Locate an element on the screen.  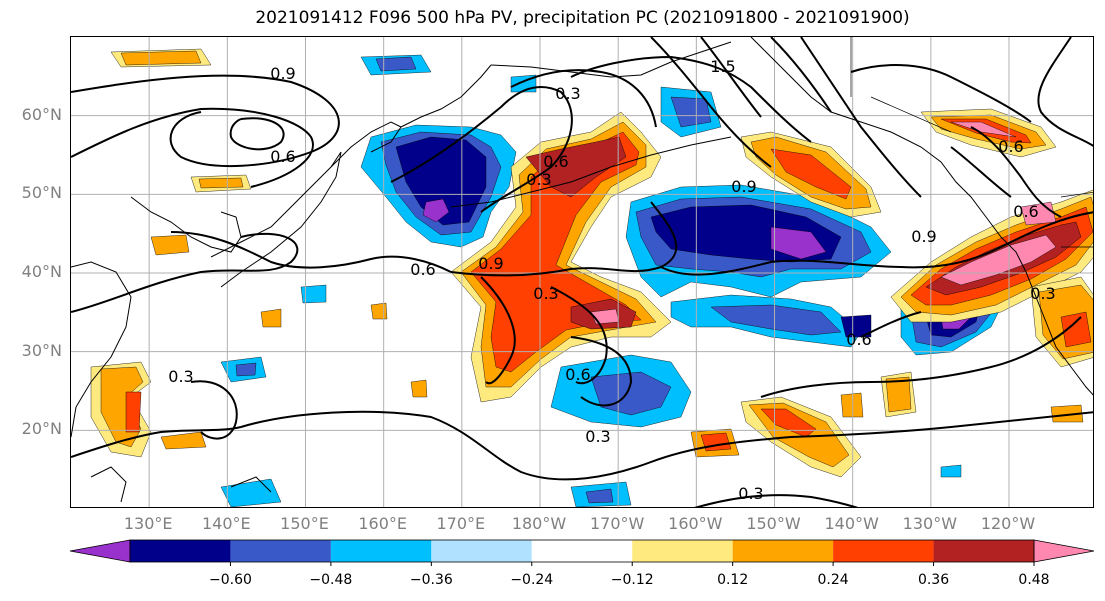
colorbar-tick-label: 0.24 is located at coordinates (833, 580).